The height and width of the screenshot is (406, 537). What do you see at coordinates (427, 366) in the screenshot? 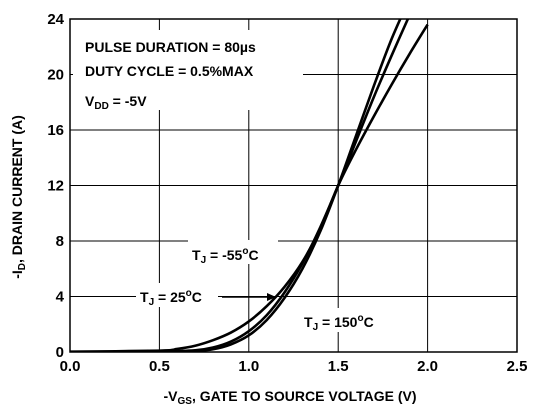
I see `x-tick-label: 2.0` at bounding box center [427, 366].